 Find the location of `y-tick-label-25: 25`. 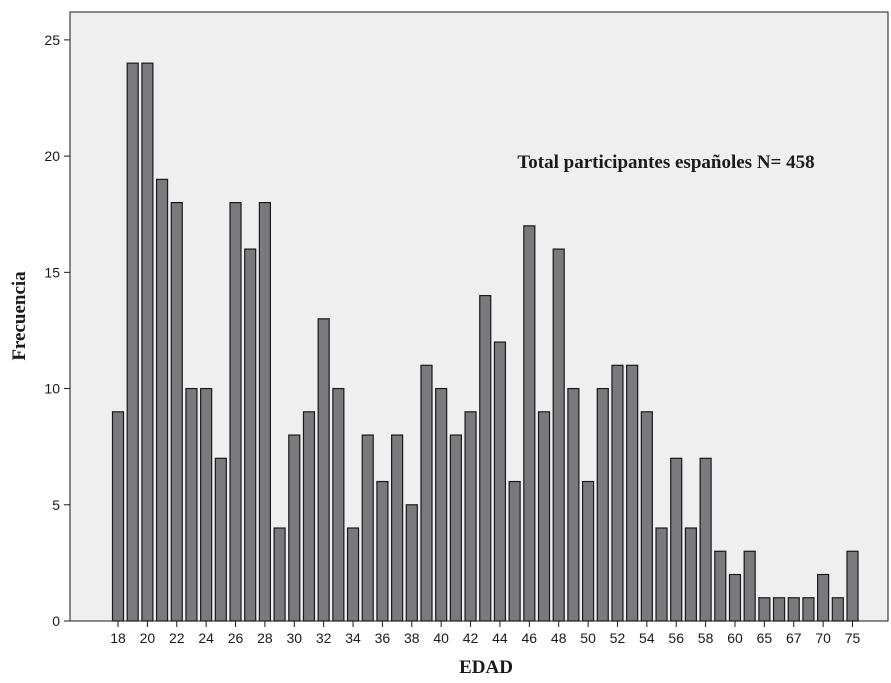

y-tick-label-25: 25 is located at coordinates (52, 40).